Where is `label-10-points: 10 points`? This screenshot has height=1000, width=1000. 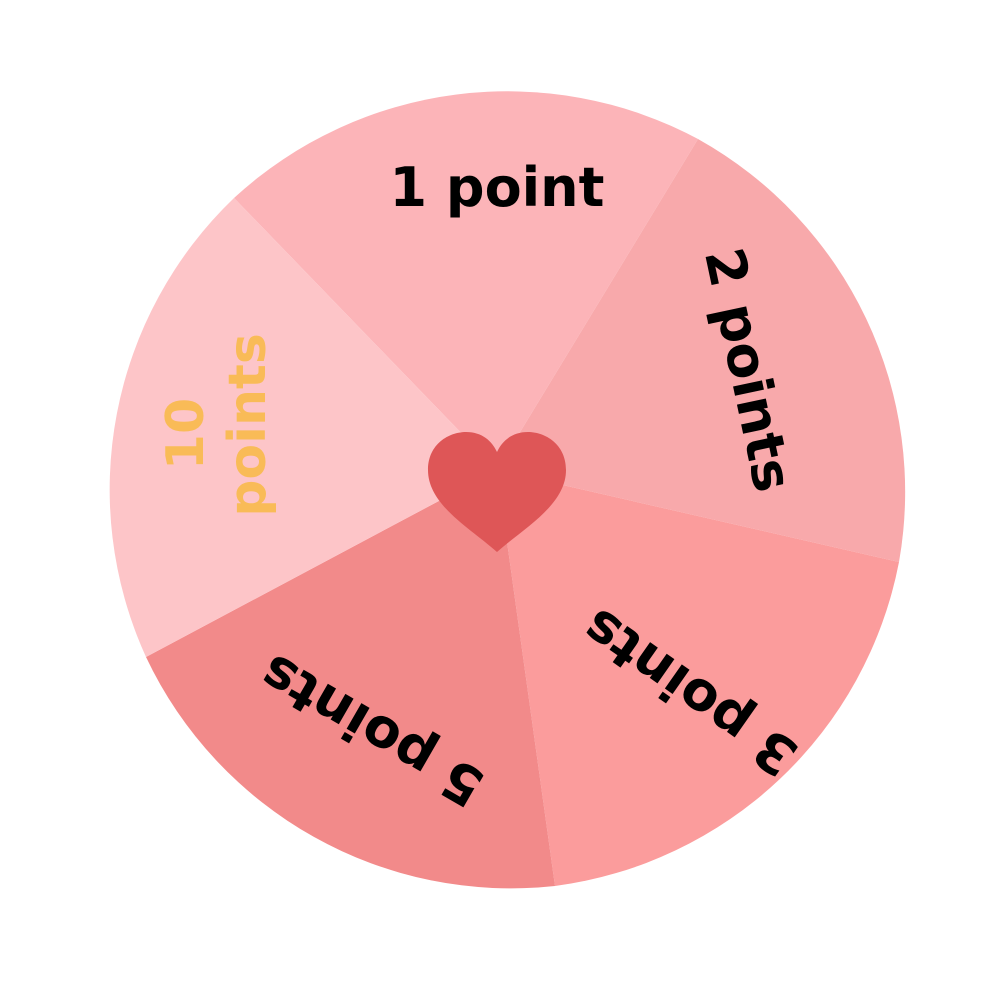
label-10-points: 10 points is located at coordinates (217, 425).